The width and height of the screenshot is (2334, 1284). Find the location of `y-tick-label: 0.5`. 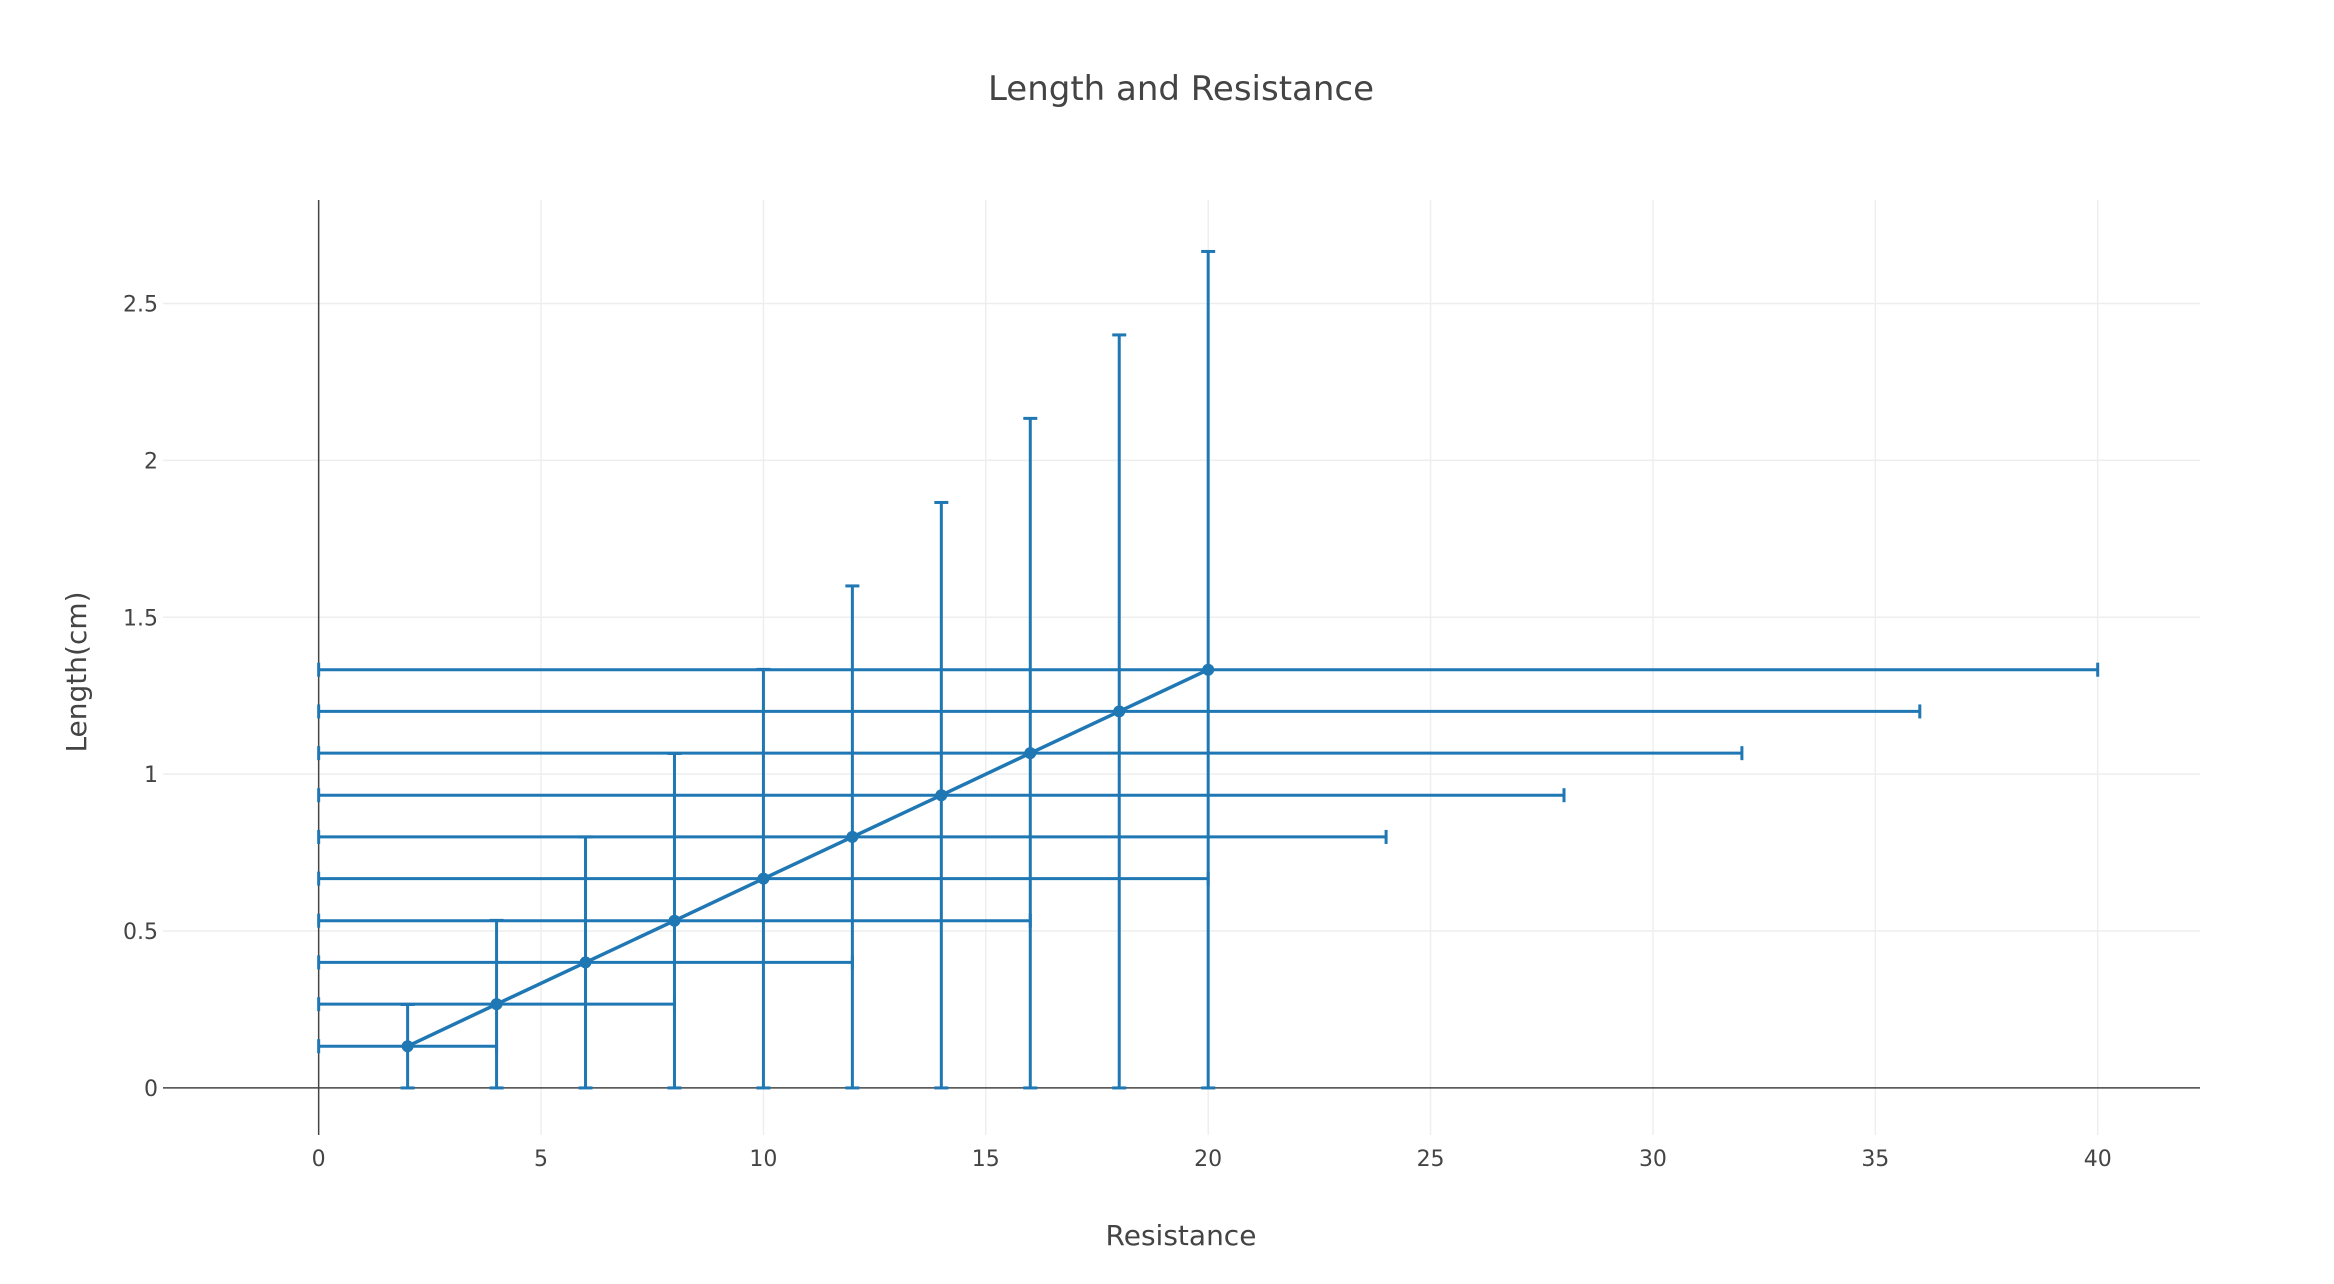

y-tick-label: 0.5 is located at coordinates (140, 932).